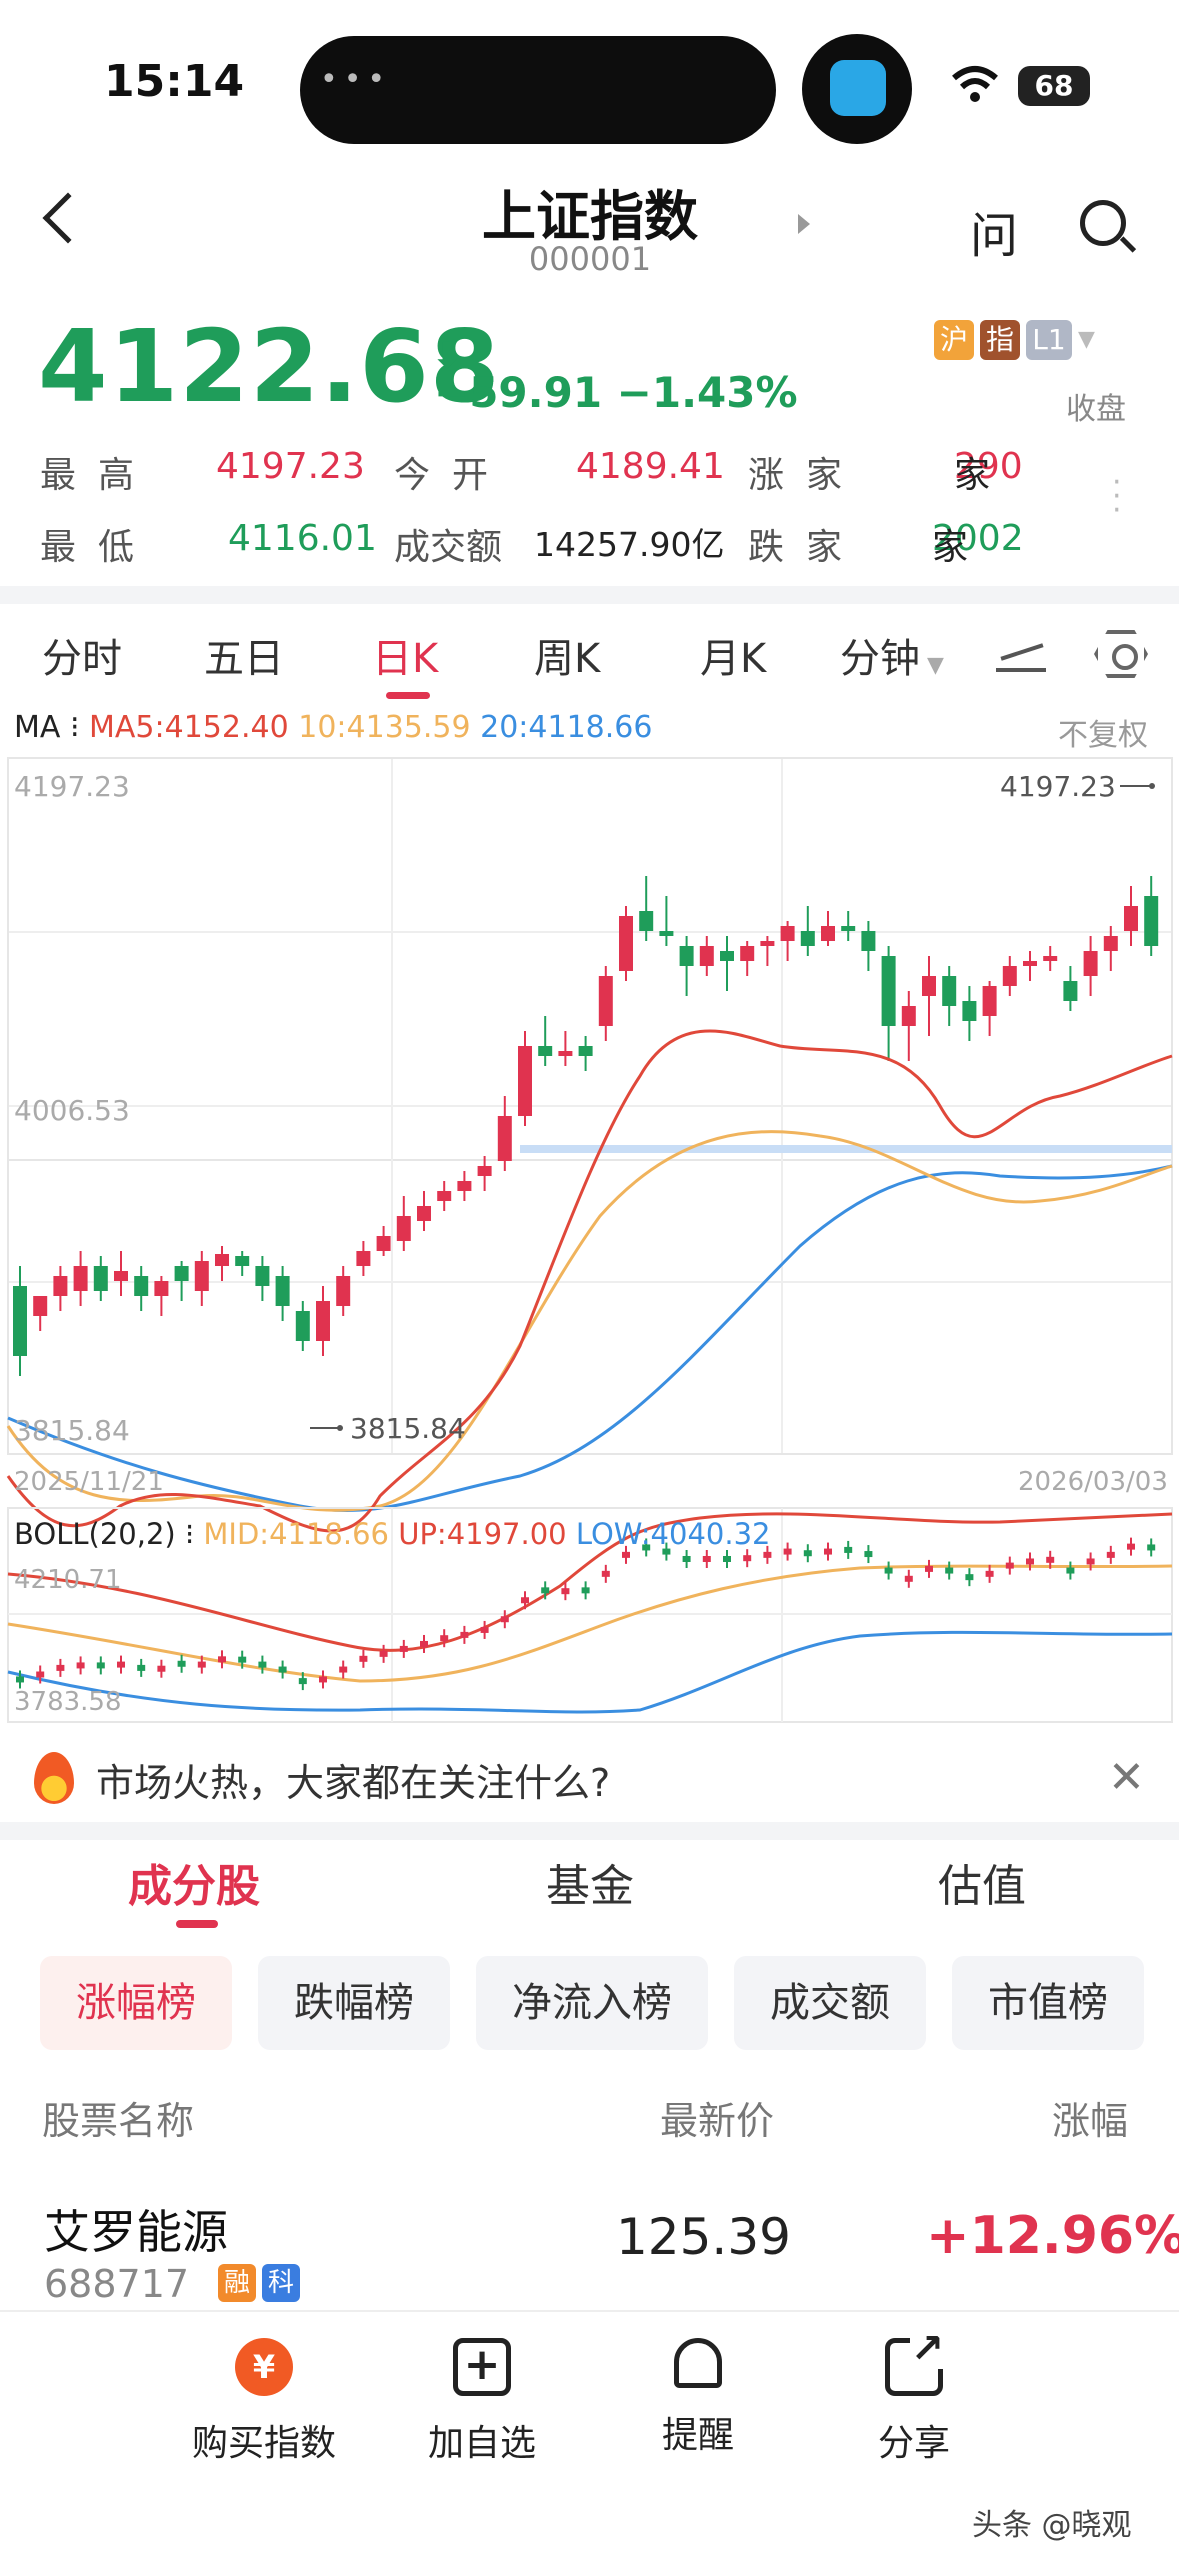 The width and height of the screenshot is (1179, 2556). I want to click on col-header-name: 股票名称, so click(118, 2121).